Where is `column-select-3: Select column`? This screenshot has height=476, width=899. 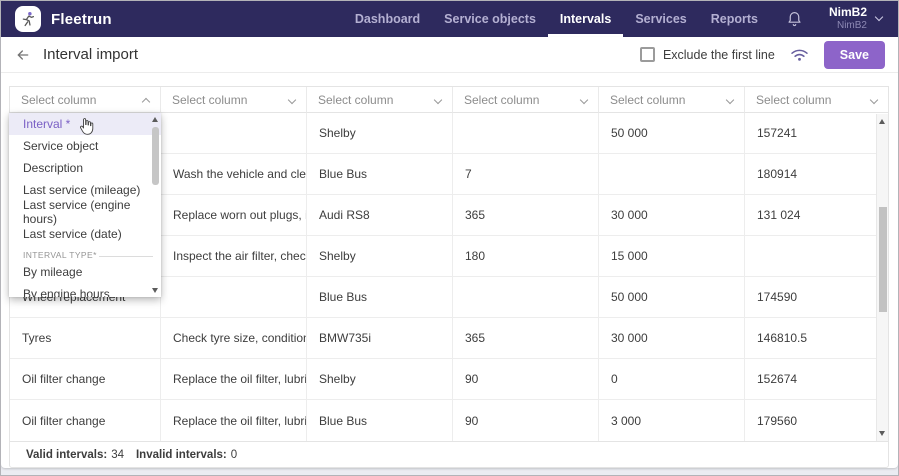
column-select-3: Select column is located at coordinates (380, 100).